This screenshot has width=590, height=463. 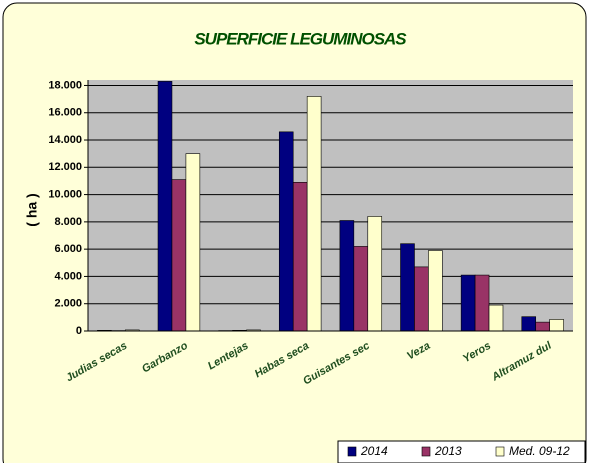 What do you see at coordinates (68, 249) in the screenshot?
I see `y-tick-label: 6.000` at bounding box center [68, 249].